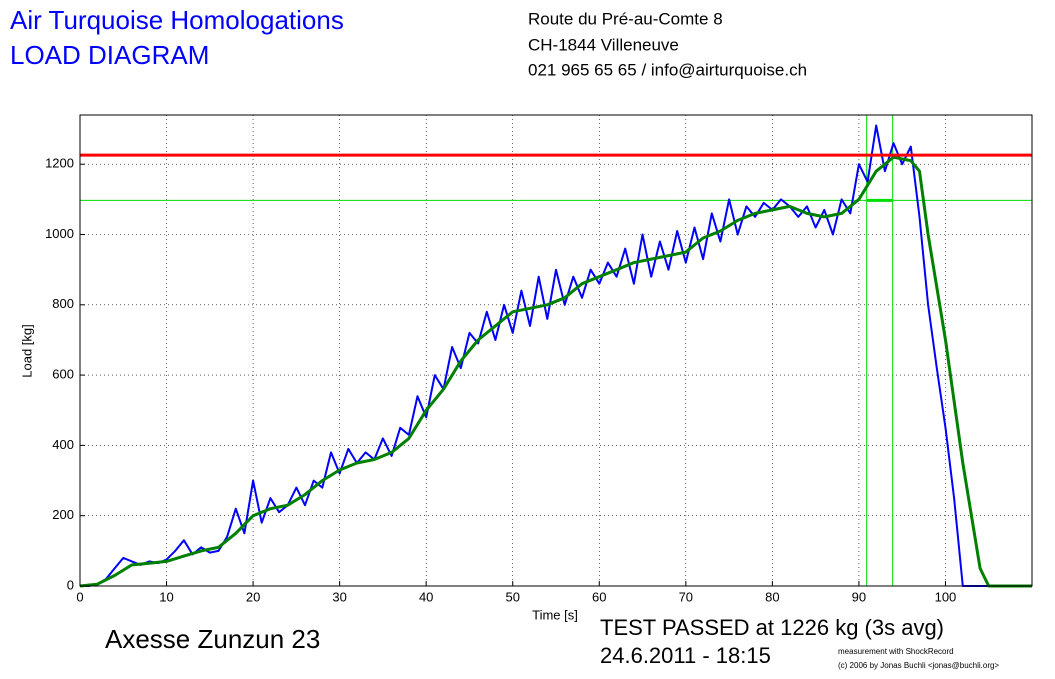  I want to click on credits: measurement with ShockRecord, so click(896, 651).